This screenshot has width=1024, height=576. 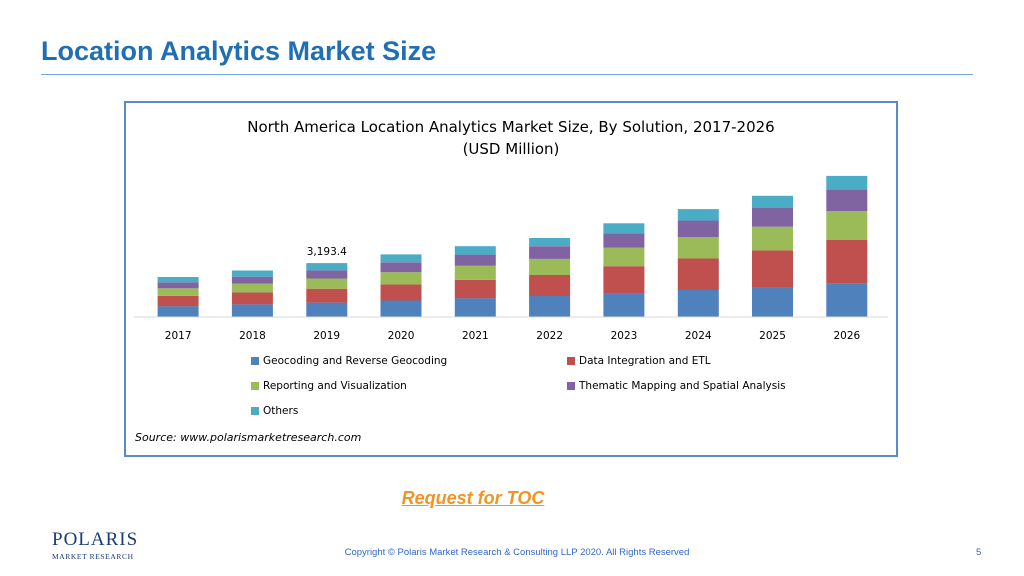 I want to click on polaris-logo: POLARIS MARKET RESEARCH, so click(x=95, y=545).